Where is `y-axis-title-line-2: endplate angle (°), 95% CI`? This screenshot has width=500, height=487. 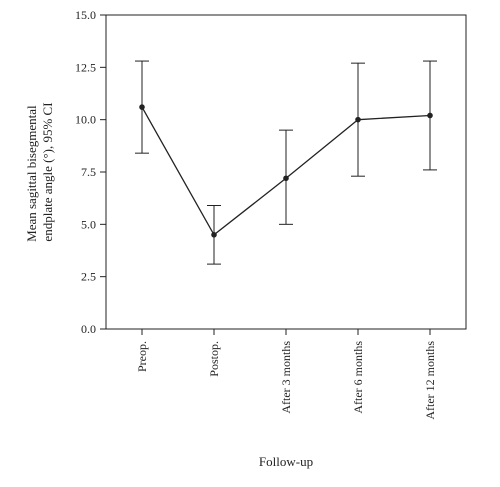 y-axis-title-line-2: endplate angle (°), 95% CI is located at coordinates (47, 171).